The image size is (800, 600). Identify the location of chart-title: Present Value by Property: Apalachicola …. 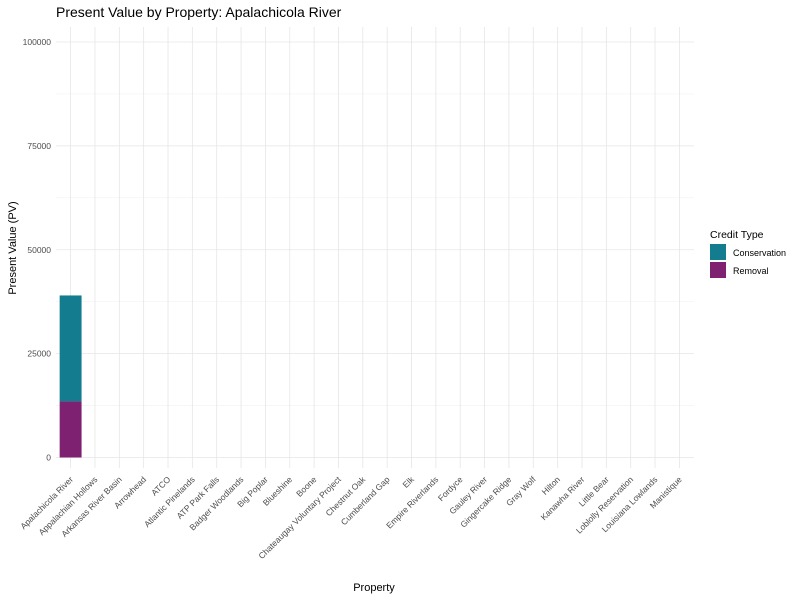
(199, 12).